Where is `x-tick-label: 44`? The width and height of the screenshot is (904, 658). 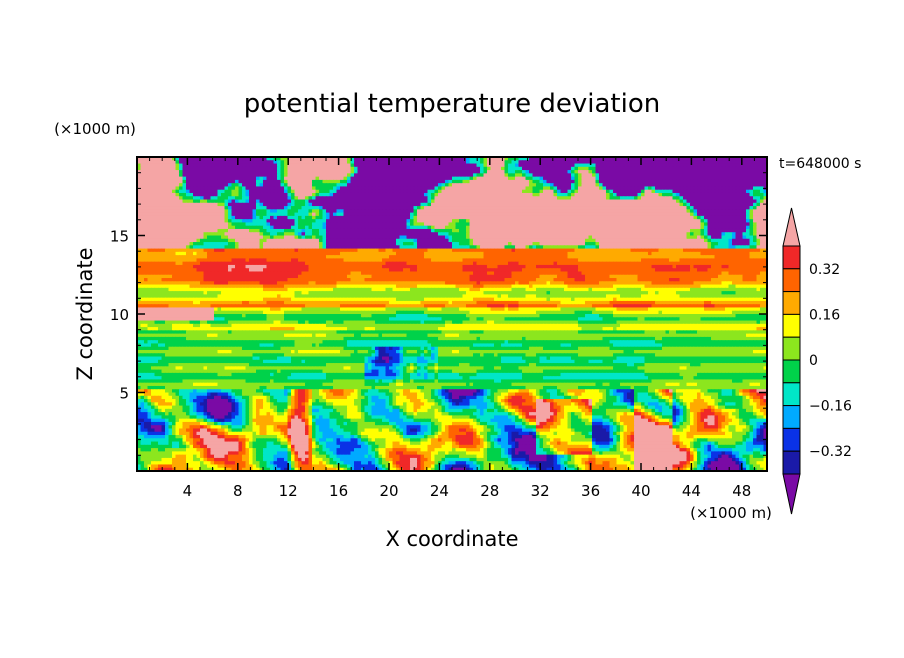
x-tick-label: 44 is located at coordinates (691, 491).